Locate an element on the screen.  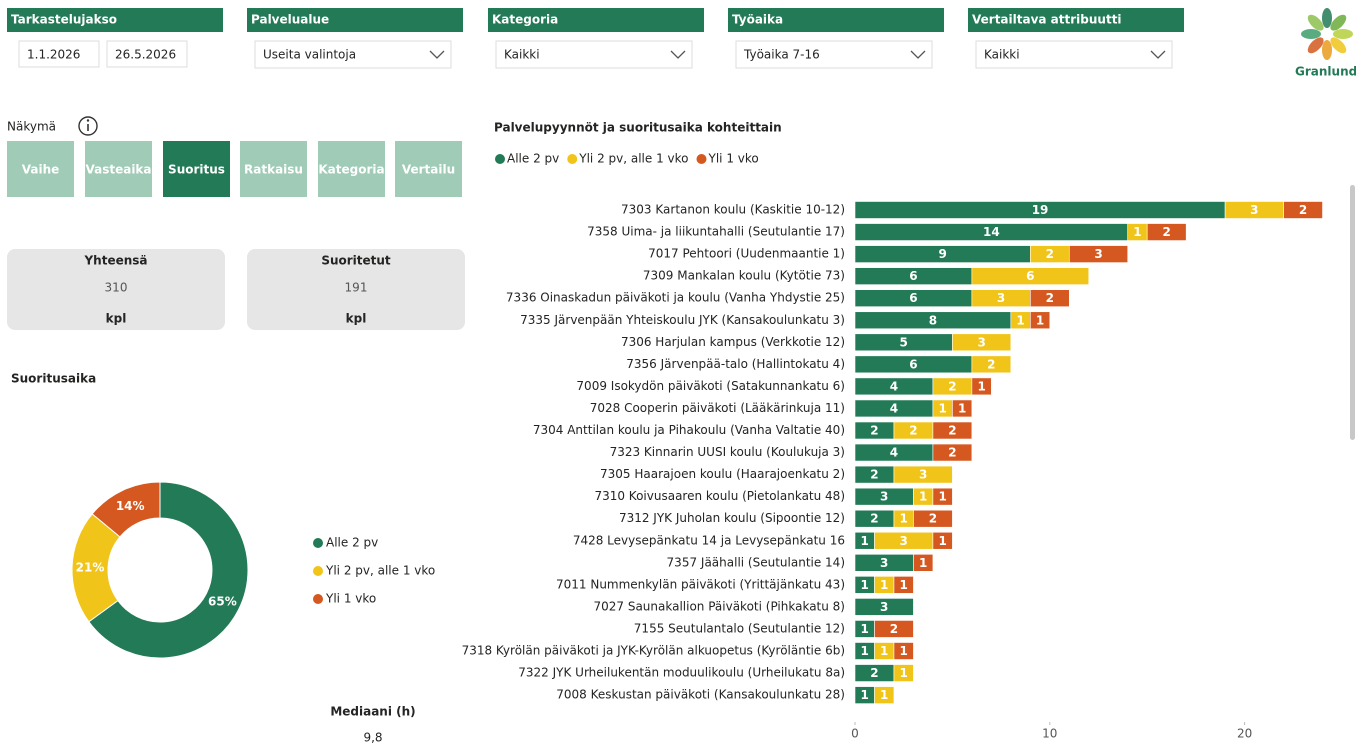
view-button-label: Vertailu is located at coordinates (428, 170).